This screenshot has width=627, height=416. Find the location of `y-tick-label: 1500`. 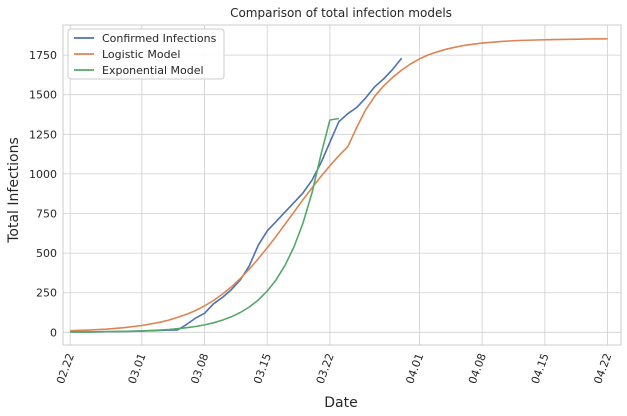

y-tick-label: 1500 is located at coordinates (43, 95).